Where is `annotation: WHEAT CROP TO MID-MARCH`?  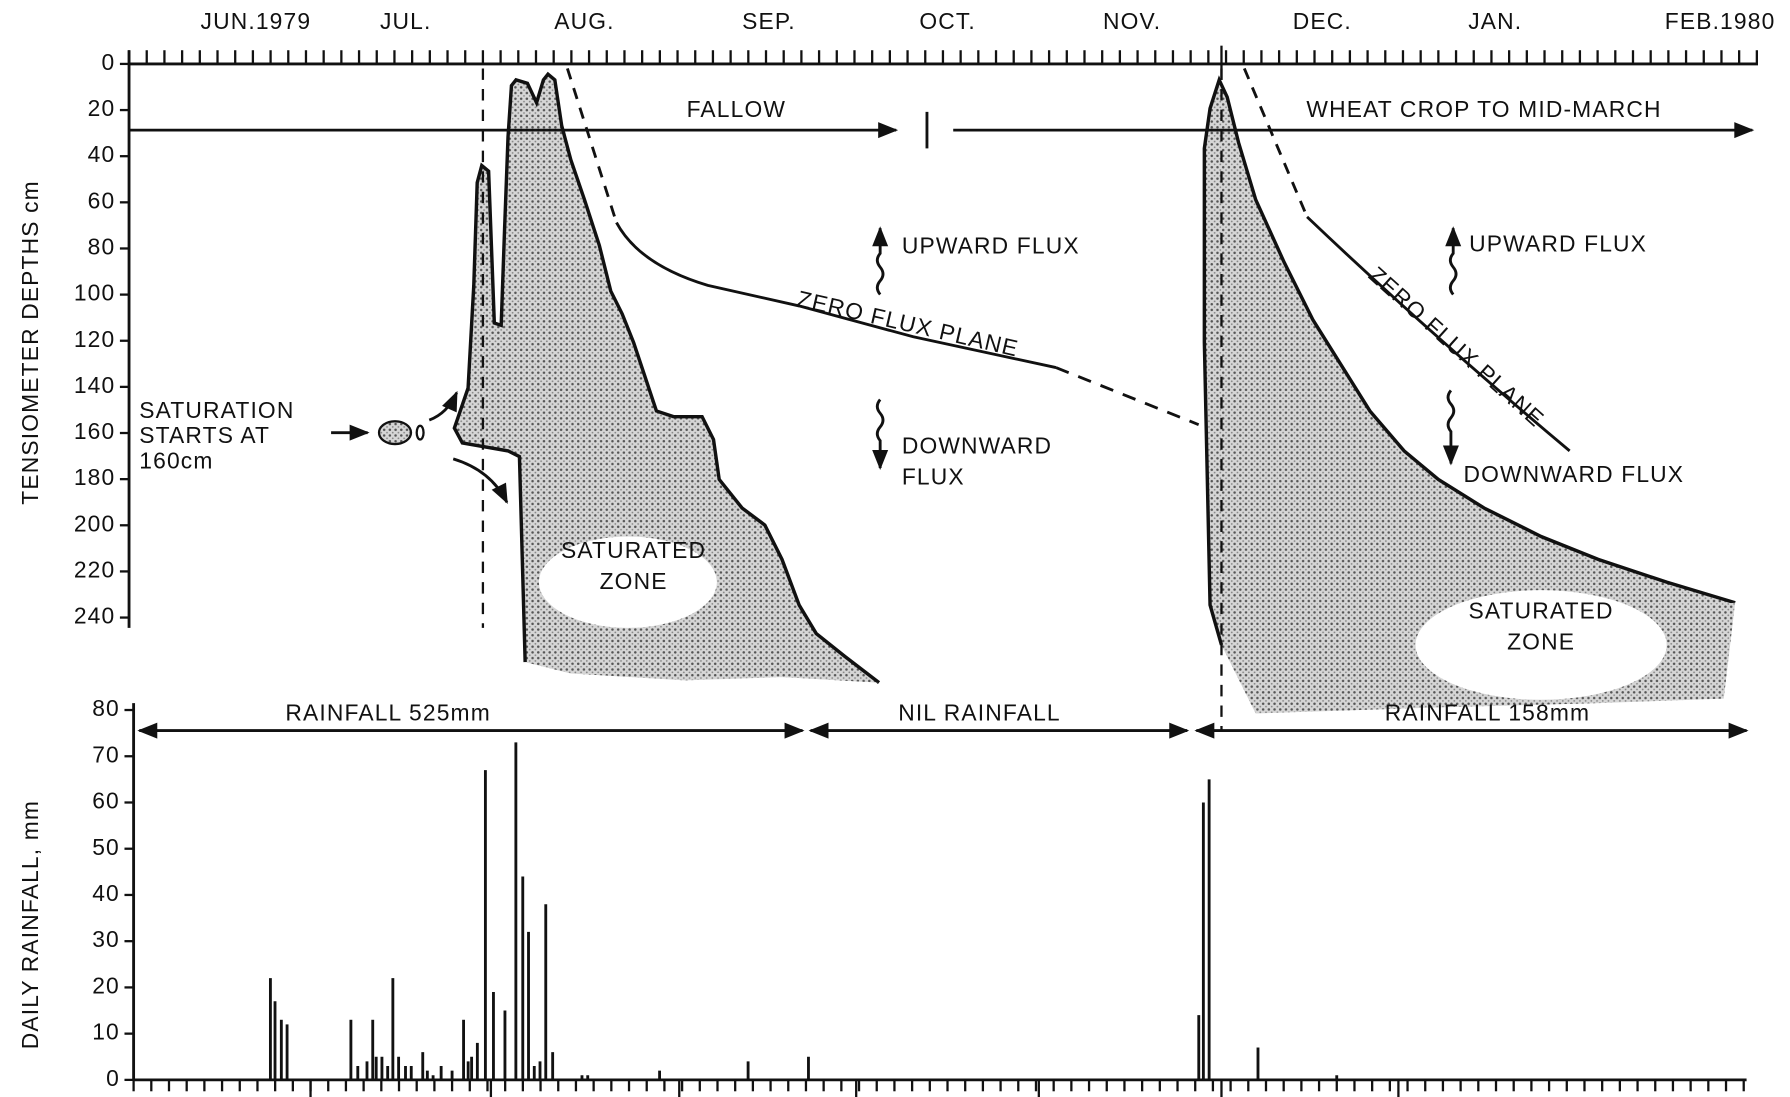 annotation: WHEAT CROP TO MID-MARCH is located at coordinates (1483, 109).